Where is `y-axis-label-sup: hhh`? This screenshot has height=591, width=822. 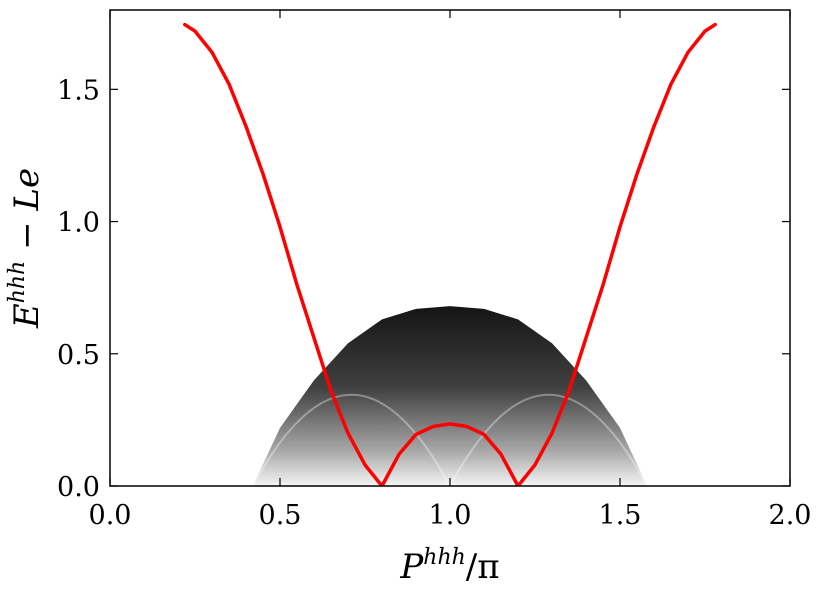 y-axis-label-sup: hhh is located at coordinates (17, 282).